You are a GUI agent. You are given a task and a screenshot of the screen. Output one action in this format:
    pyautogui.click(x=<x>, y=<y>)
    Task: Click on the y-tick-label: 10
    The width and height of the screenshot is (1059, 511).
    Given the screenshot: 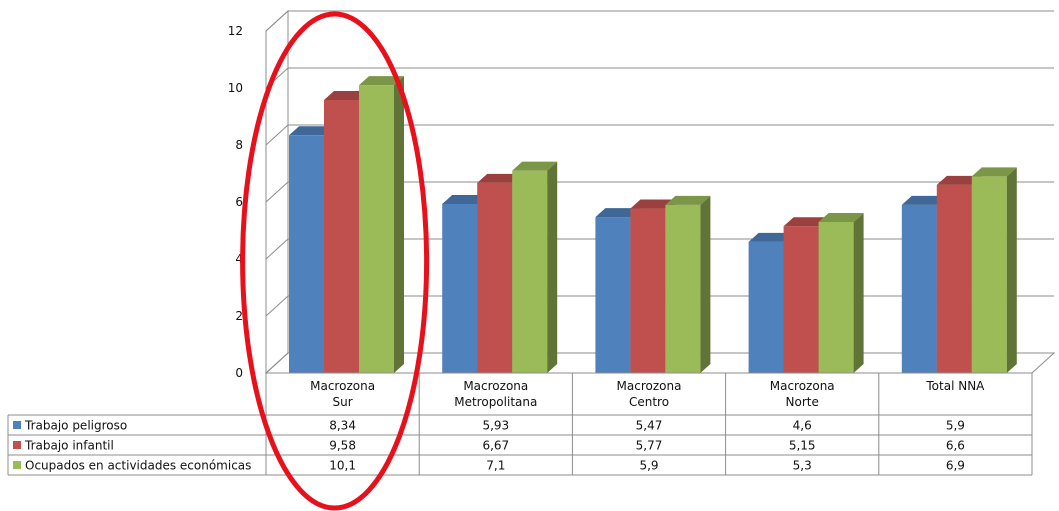 What is the action you would take?
    pyautogui.click(x=235, y=88)
    